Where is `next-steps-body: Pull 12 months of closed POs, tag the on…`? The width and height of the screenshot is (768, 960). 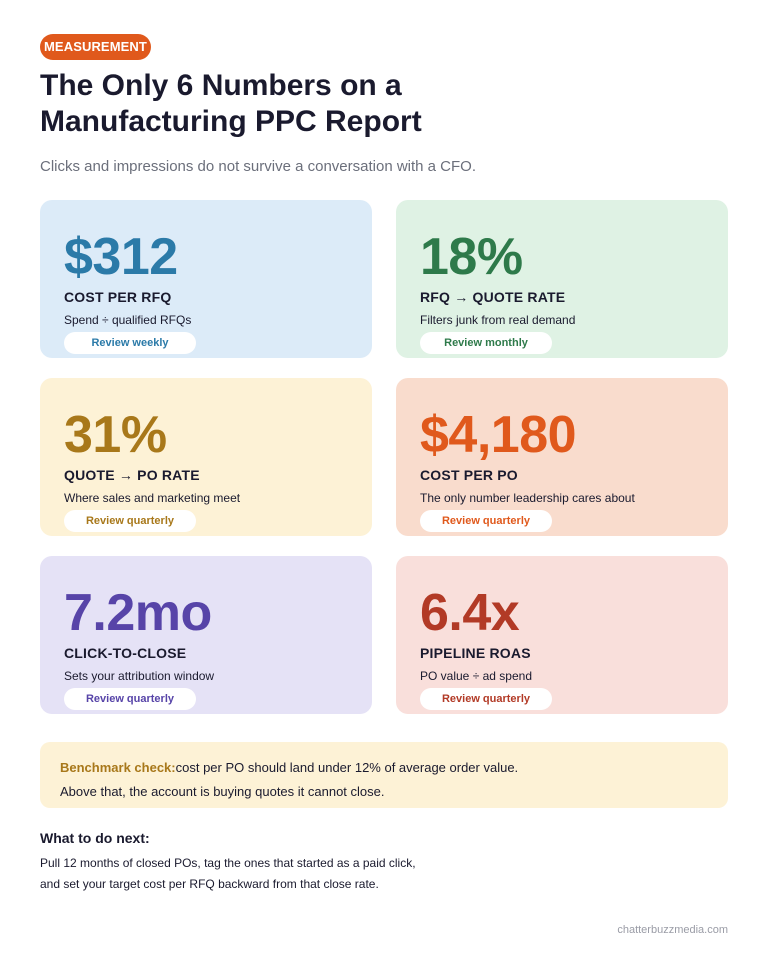 next-steps-body: Pull 12 months of closed POs, tag the on… is located at coordinates (270, 874).